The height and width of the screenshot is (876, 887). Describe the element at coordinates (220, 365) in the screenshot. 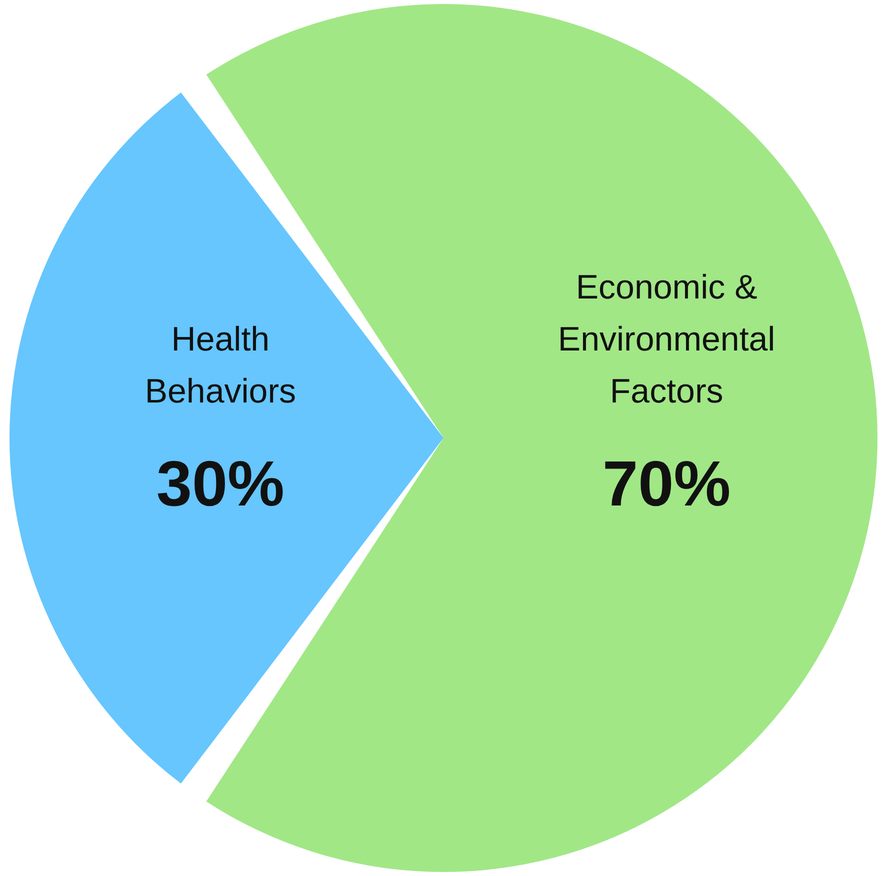

I see `slice-label: Health Behaviors` at that location.